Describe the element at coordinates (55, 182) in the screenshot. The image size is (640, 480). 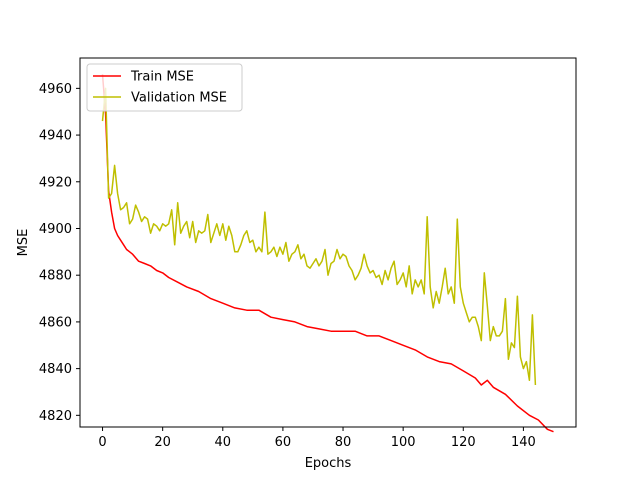
I see `y-tick-label: 4920` at that location.